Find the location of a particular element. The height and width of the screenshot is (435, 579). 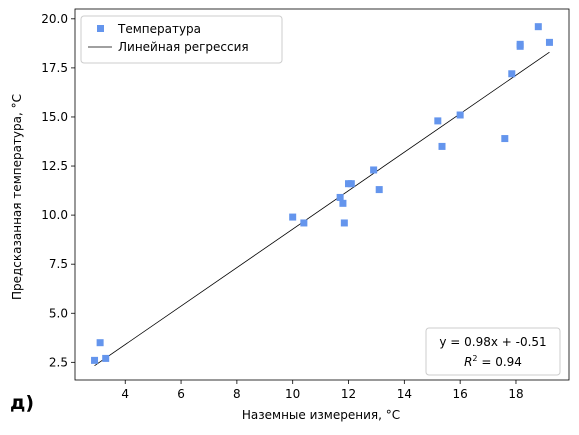

y-tick-label: 12.5 is located at coordinates (54, 166).